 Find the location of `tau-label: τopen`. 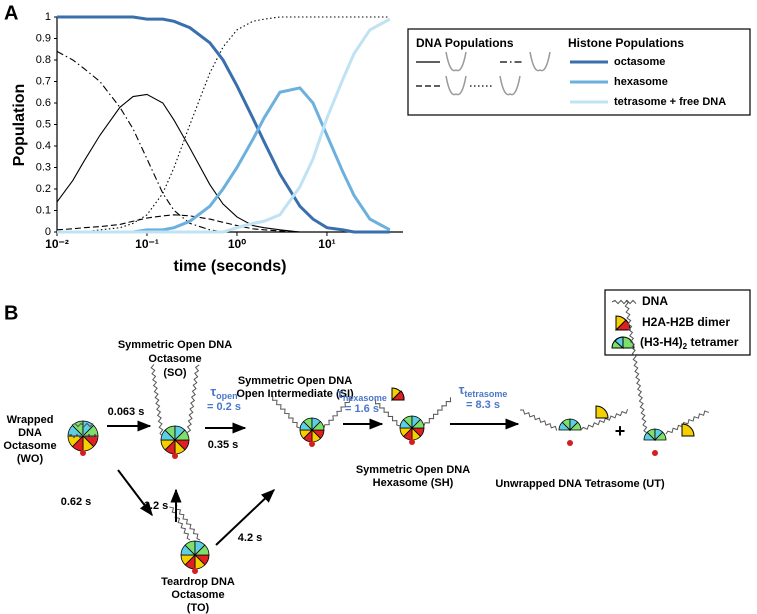

tau-label: τopen is located at coordinates (223, 392).